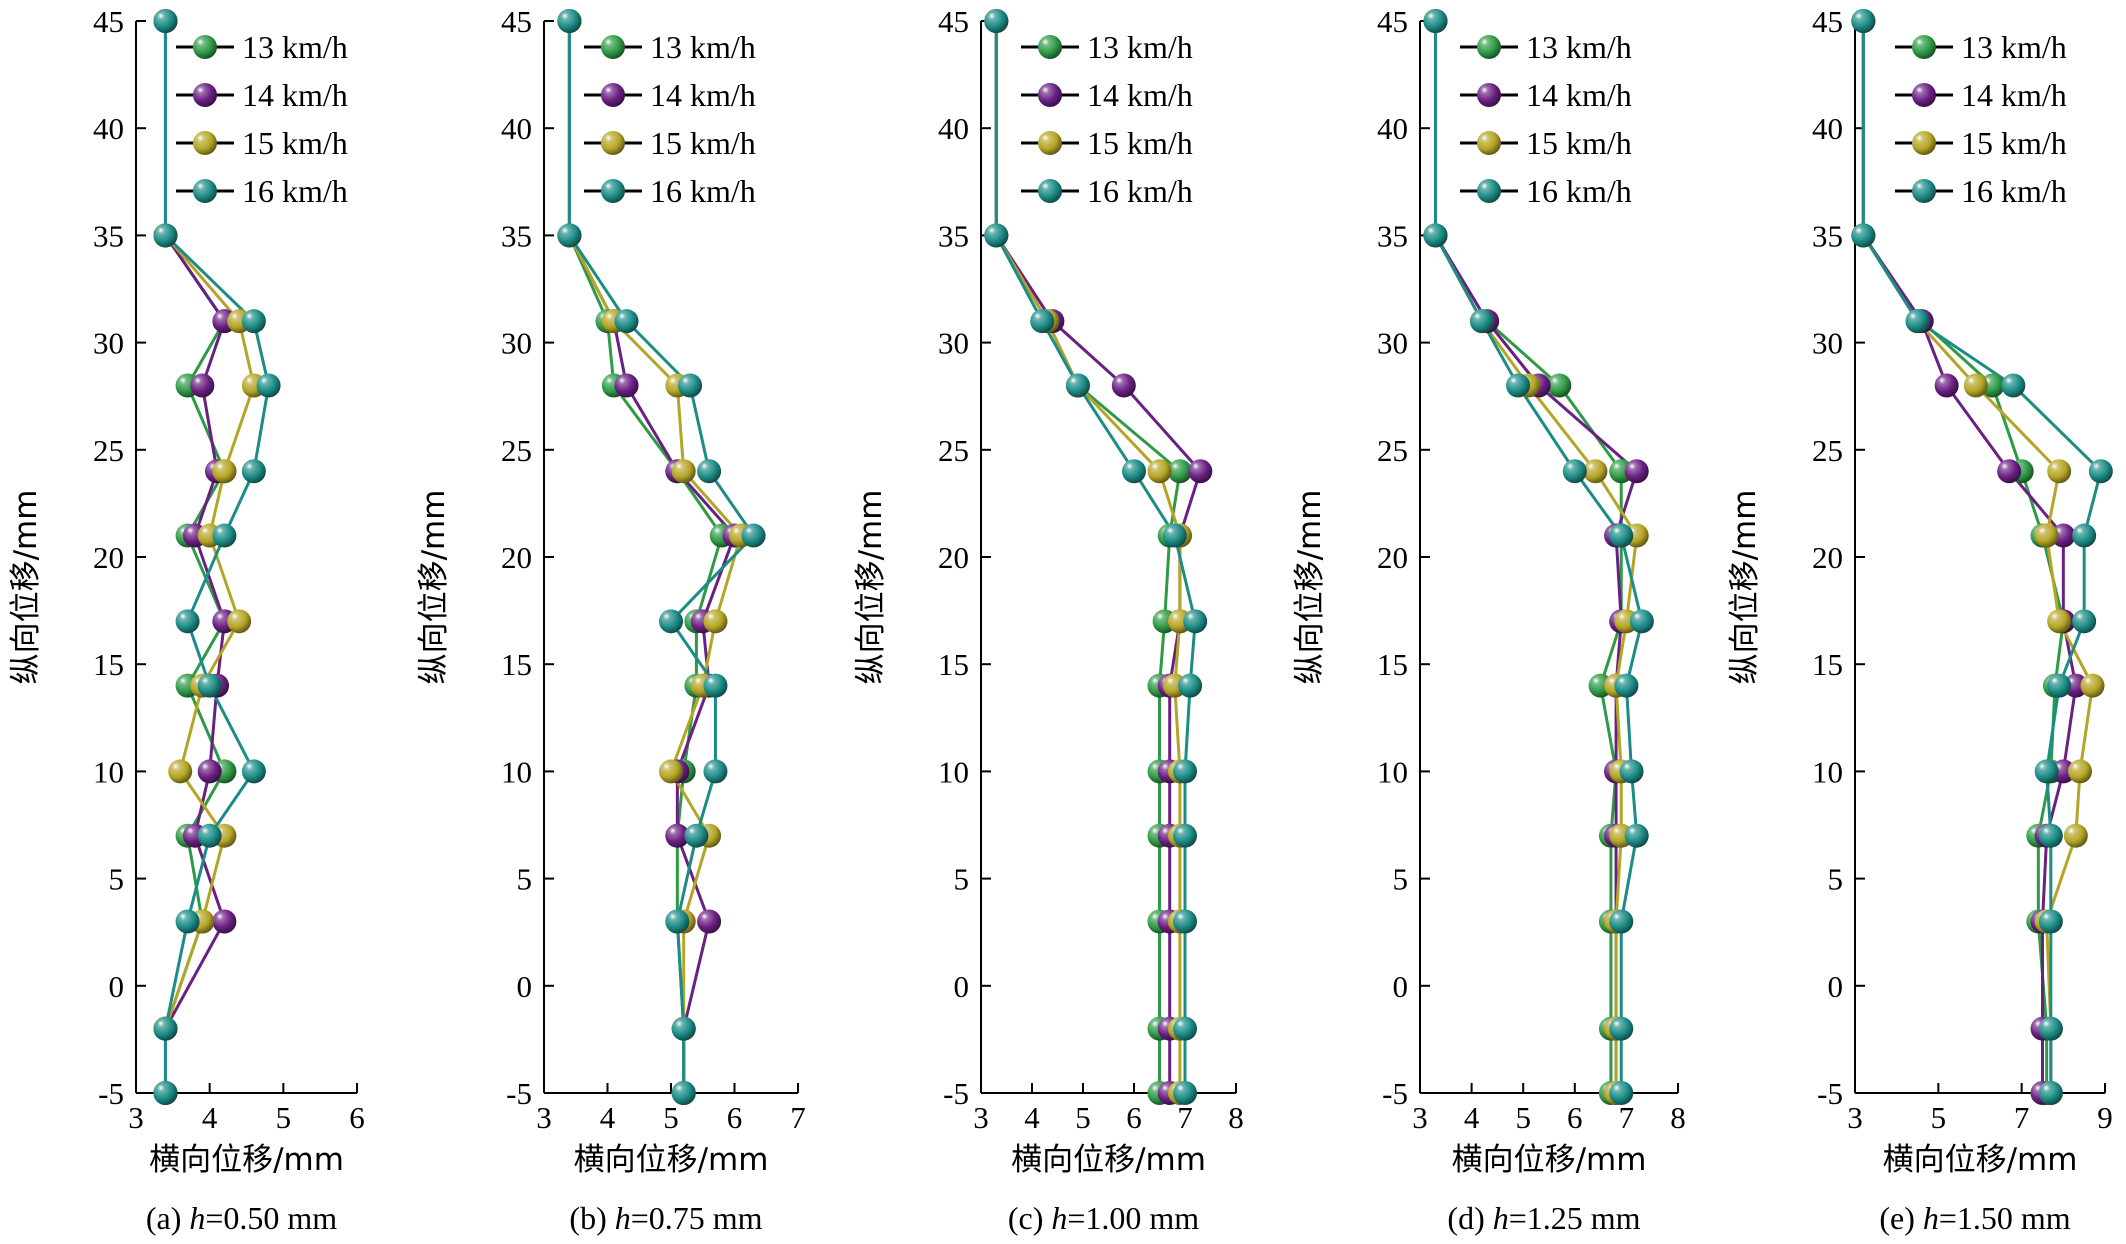 Image resolution: width=2126 pixels, height=1244 pixels. I want to click on x-tick-label: 8, so click(1236, 1117).